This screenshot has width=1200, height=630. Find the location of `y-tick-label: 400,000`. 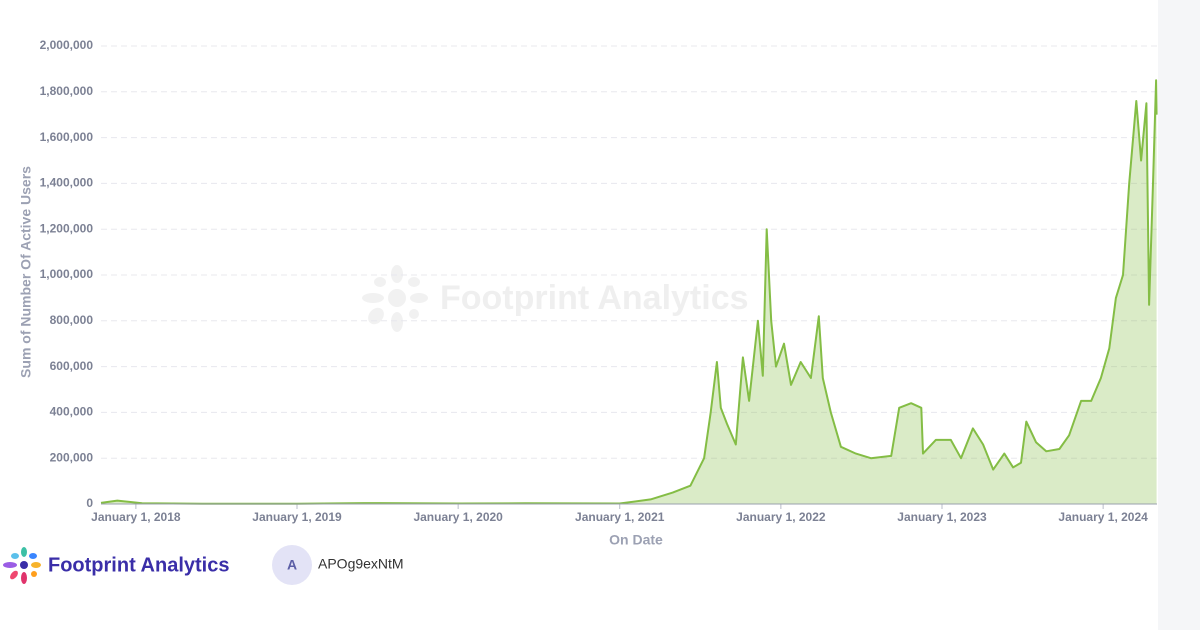

y-tick-label: 400,000 is located at coordinates (72, 412).